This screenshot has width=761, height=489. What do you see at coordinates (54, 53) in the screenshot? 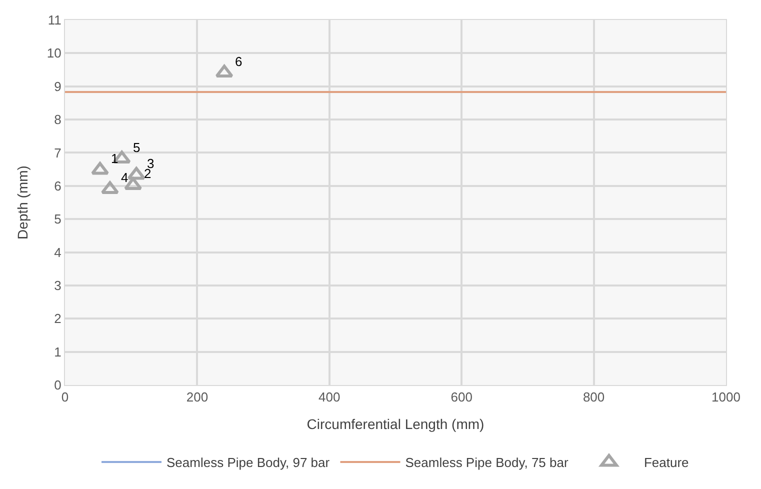
I see `y-tick-label: 10` at bounding box center [54, 53].